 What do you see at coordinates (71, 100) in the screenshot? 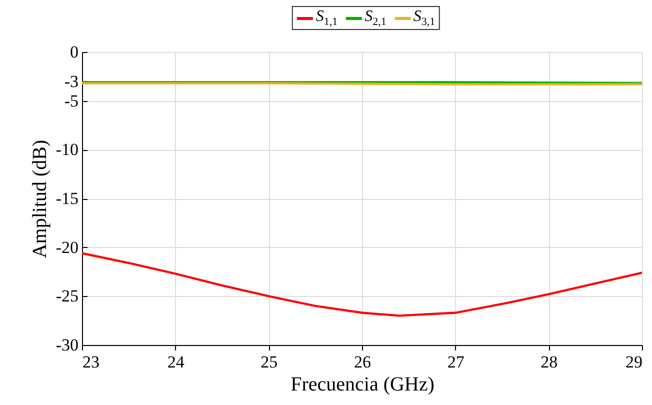
I see `y-tick-label: -5` at bounding box center [71, 100].